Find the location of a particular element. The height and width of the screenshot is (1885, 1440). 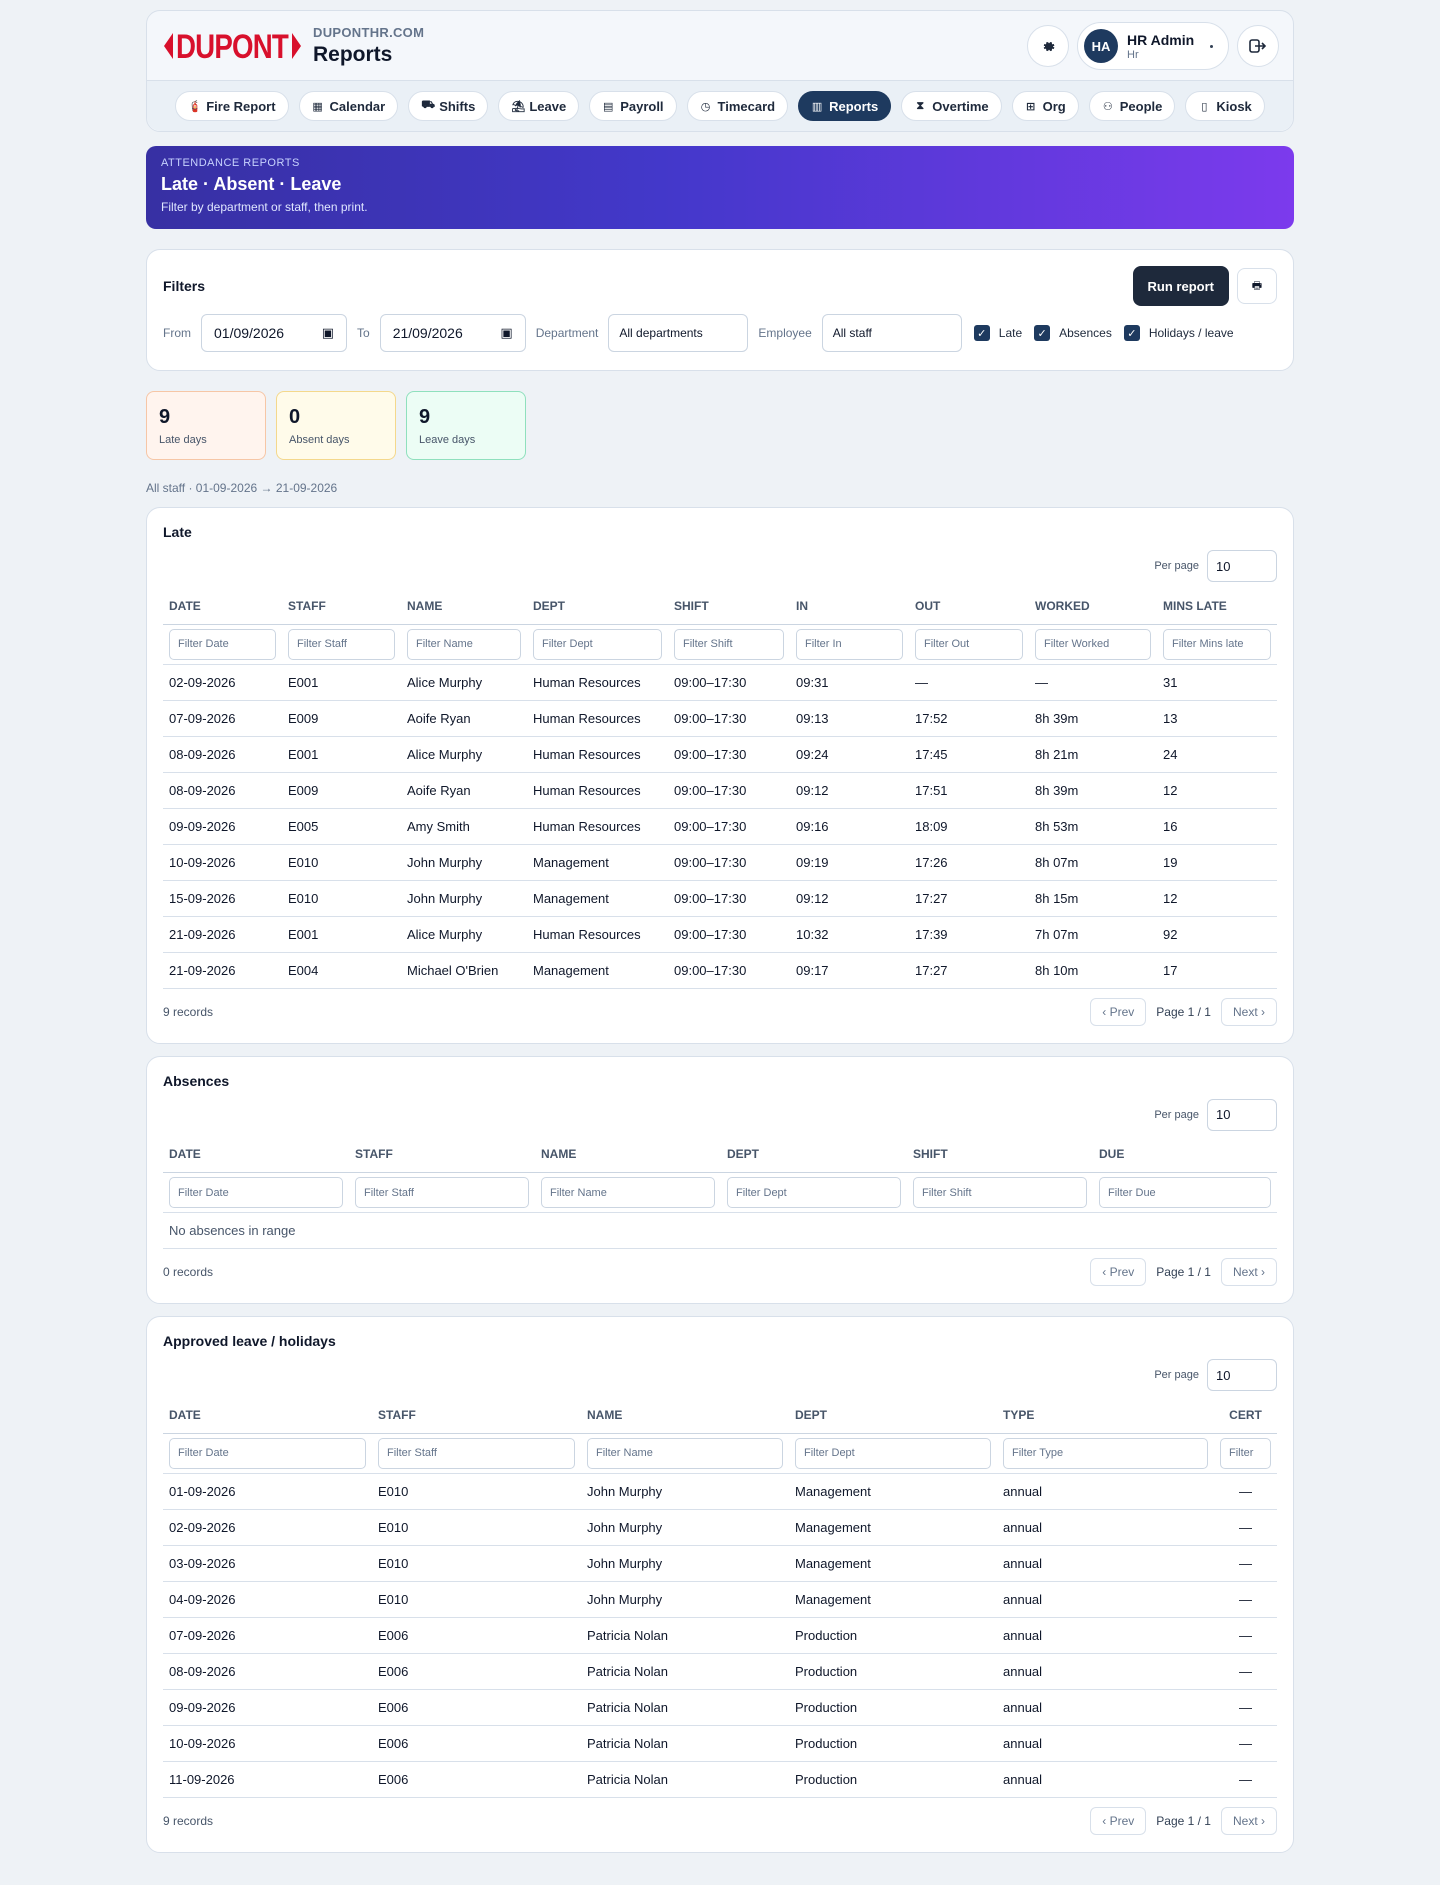

column-header: MINS LATE is located at coordinates (1217, 606).